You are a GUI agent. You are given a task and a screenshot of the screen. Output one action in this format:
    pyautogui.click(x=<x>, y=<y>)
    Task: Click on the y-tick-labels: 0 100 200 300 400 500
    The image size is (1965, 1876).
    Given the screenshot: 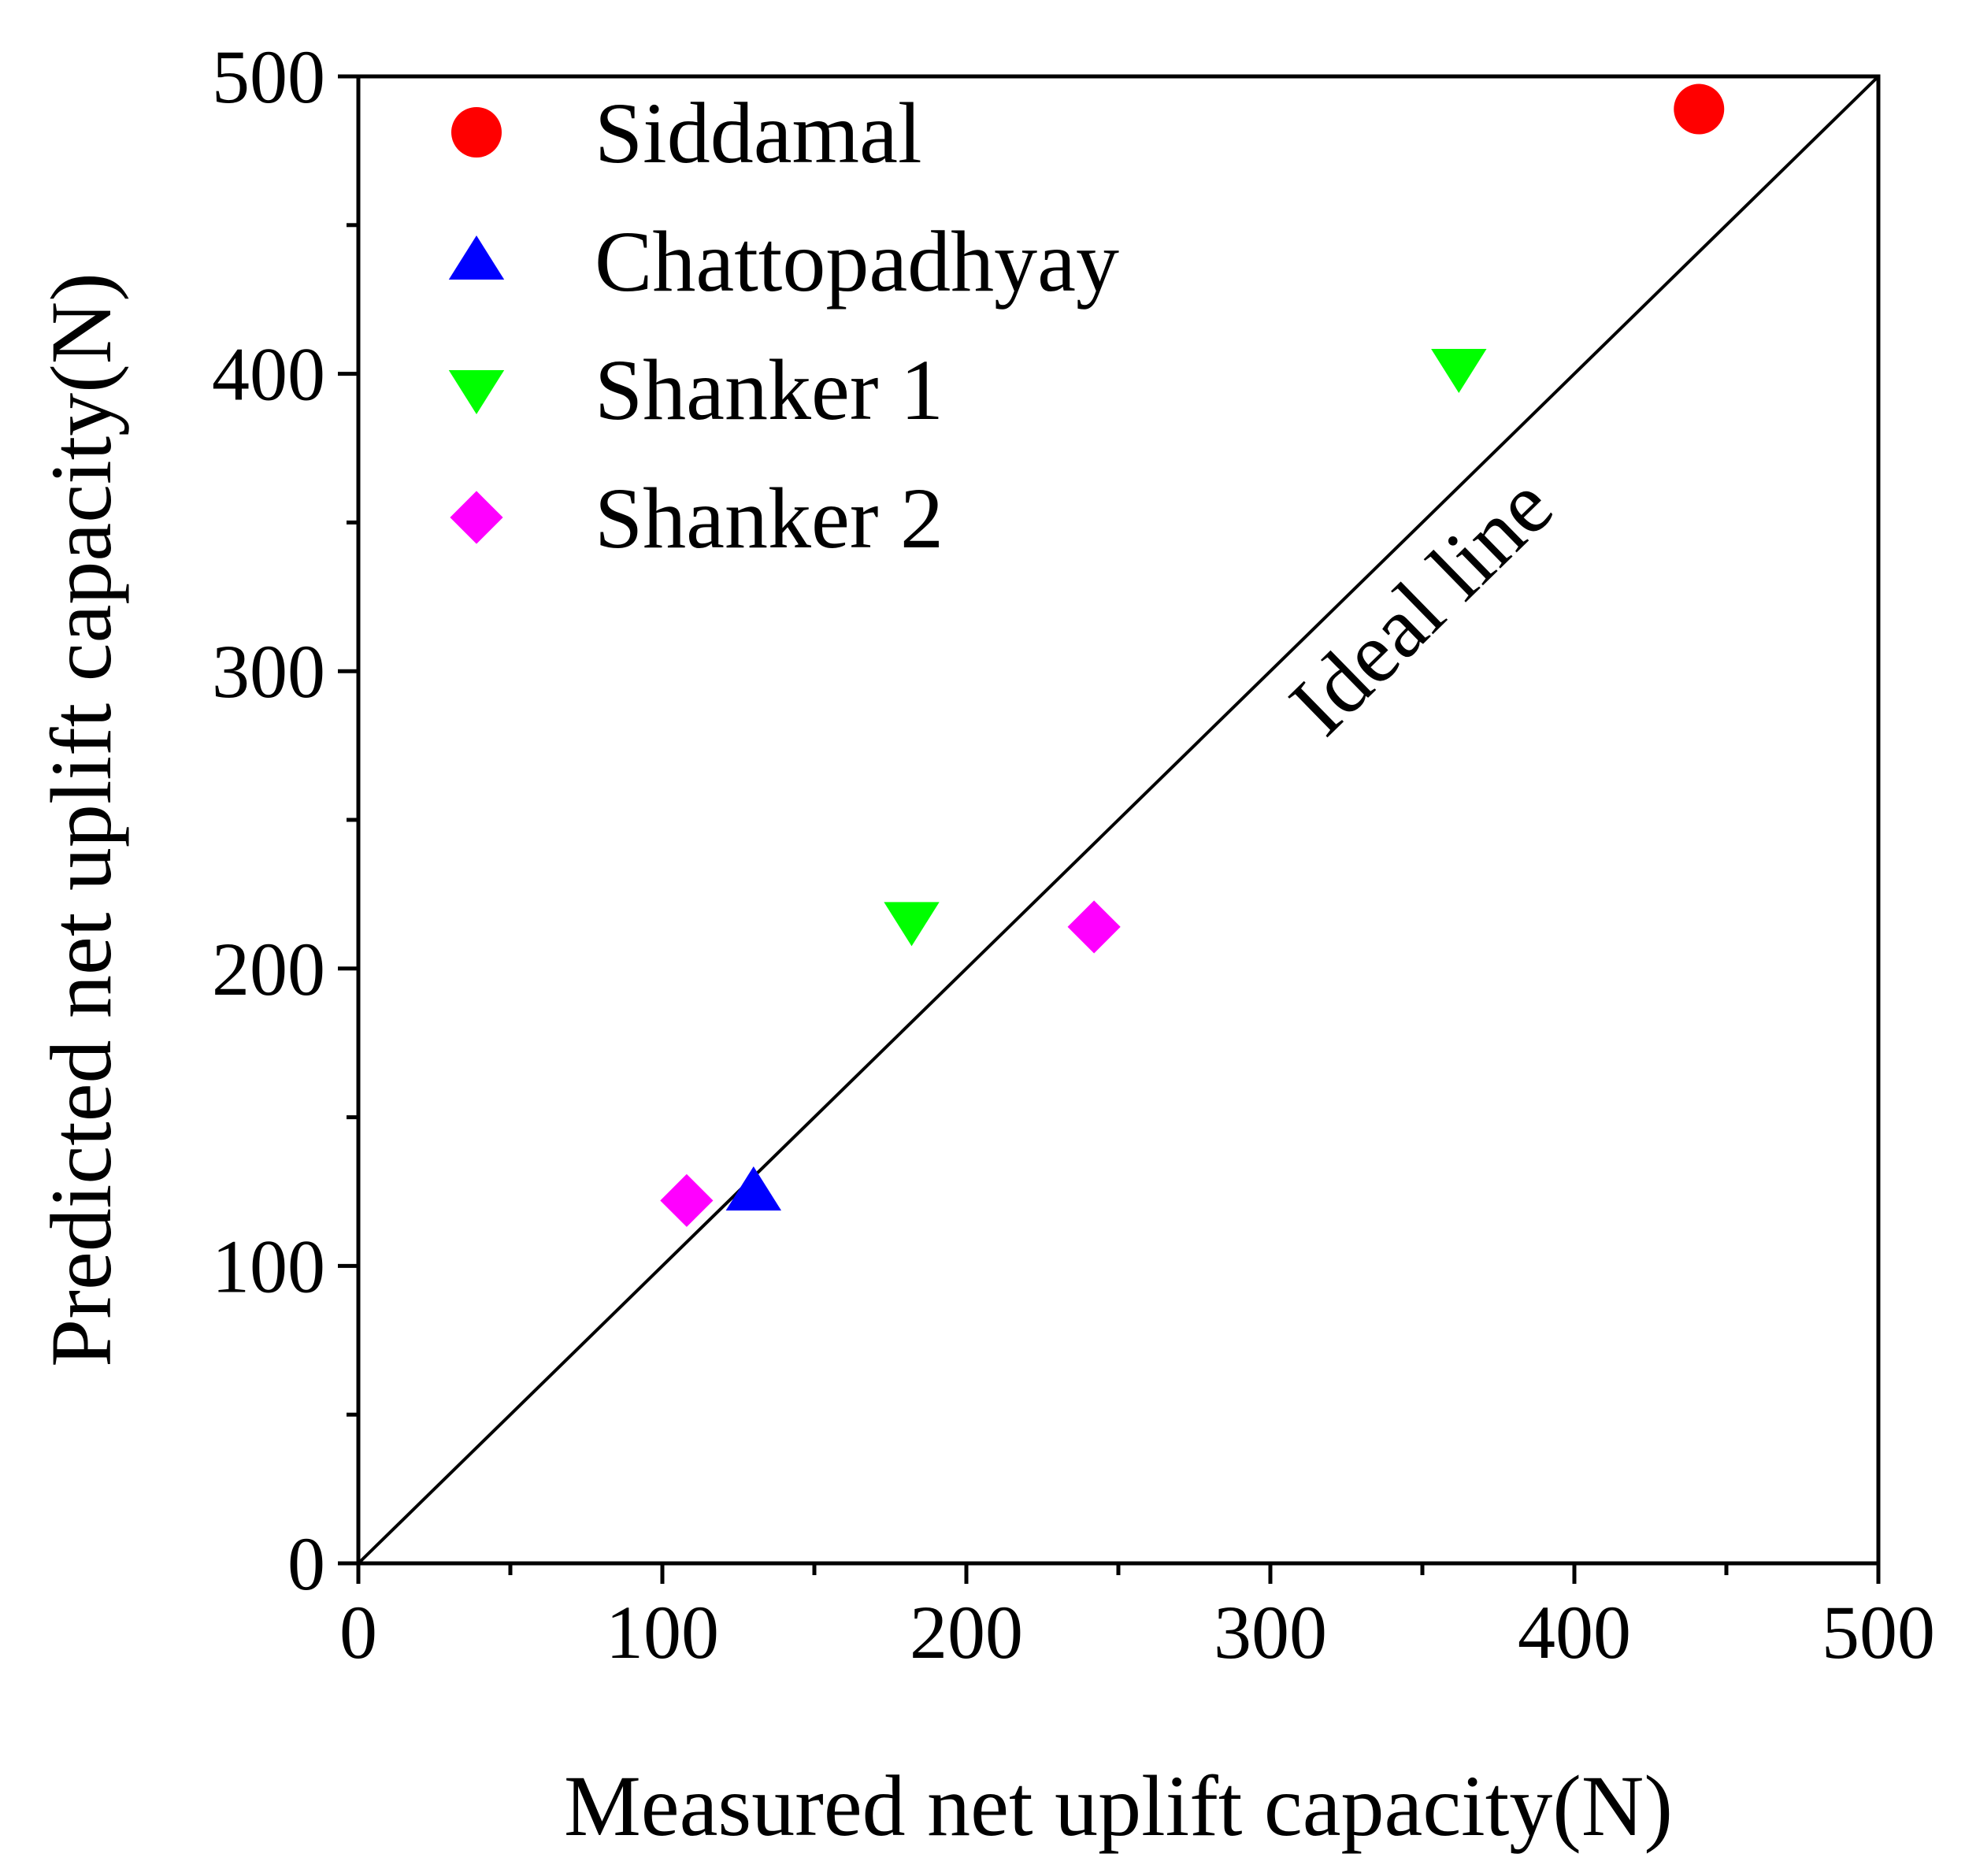 What is the action you would take?
    pyautogui.click(x=269, y=820)
    